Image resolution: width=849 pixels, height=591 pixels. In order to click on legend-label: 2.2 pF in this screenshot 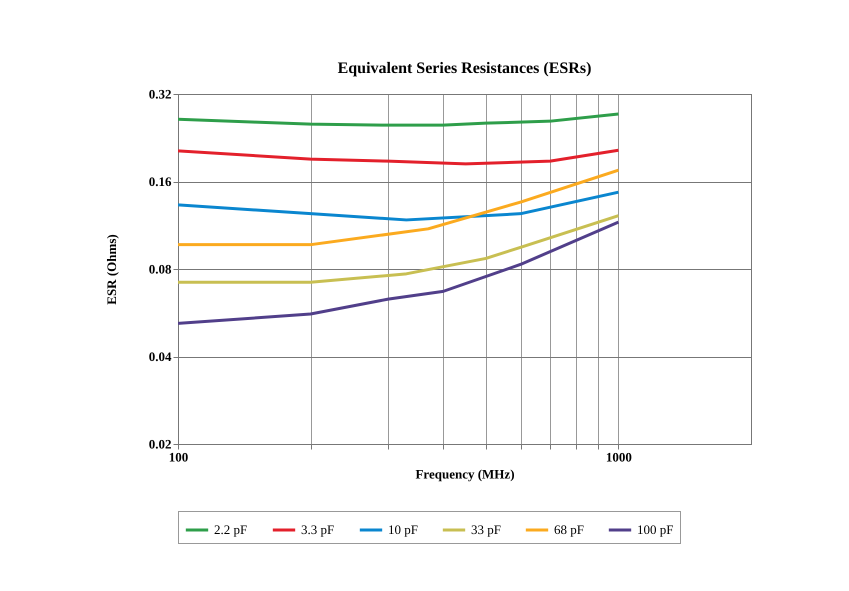, I will do `click(231, 529)`.